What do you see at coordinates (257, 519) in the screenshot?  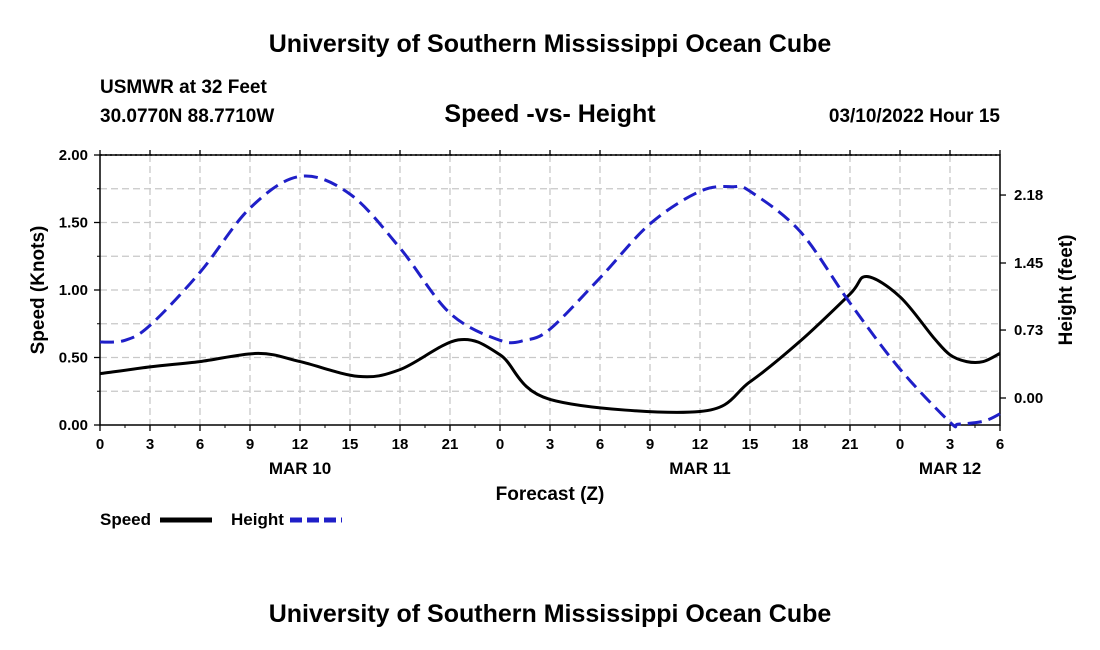 I see `legend-label-height: Height` at bounding box center [257, 519].